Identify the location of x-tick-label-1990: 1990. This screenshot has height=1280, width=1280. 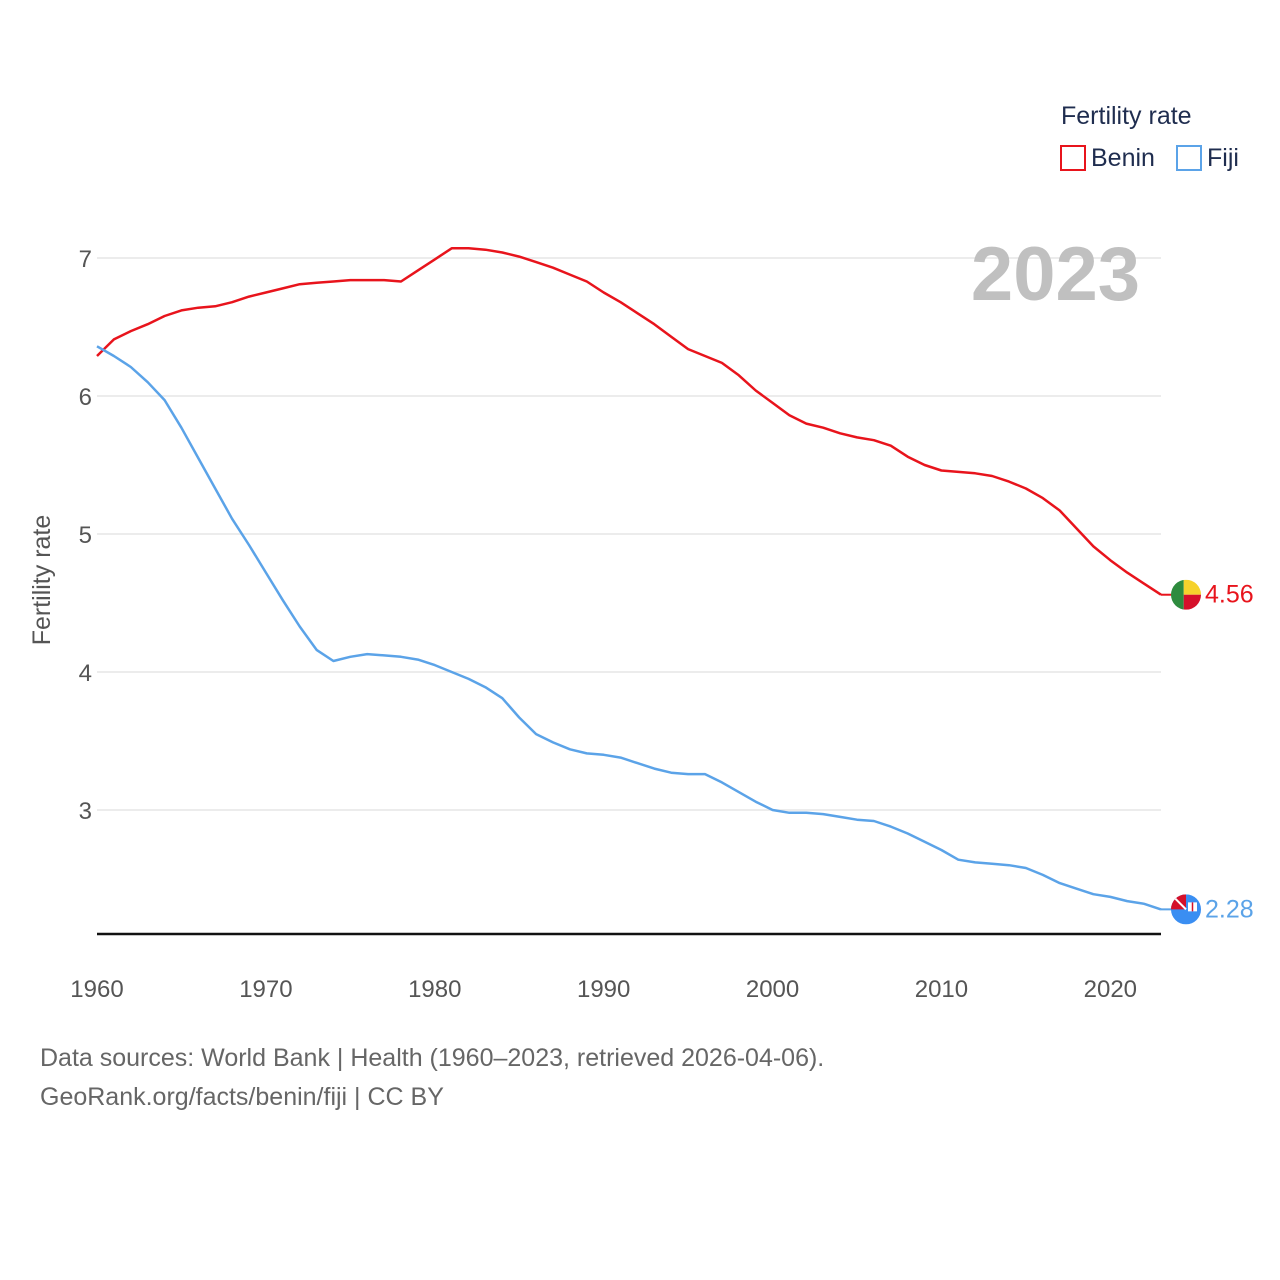
(603, 989).